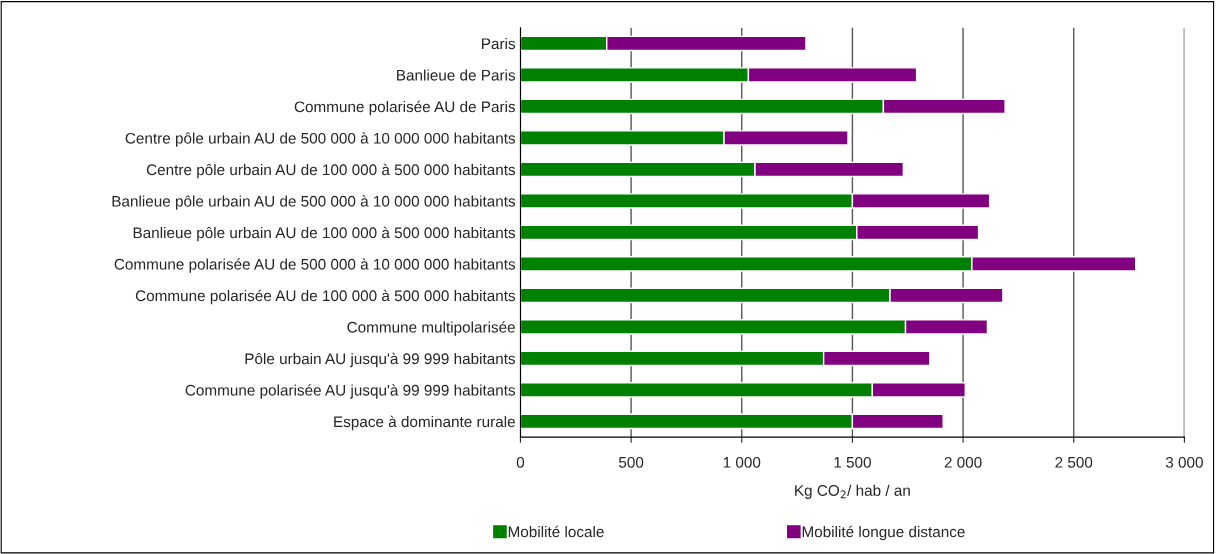 The height and width of the screenshot is (554, 1216). I want to click on x-tick-label: 3 000, so click(1184, 462).